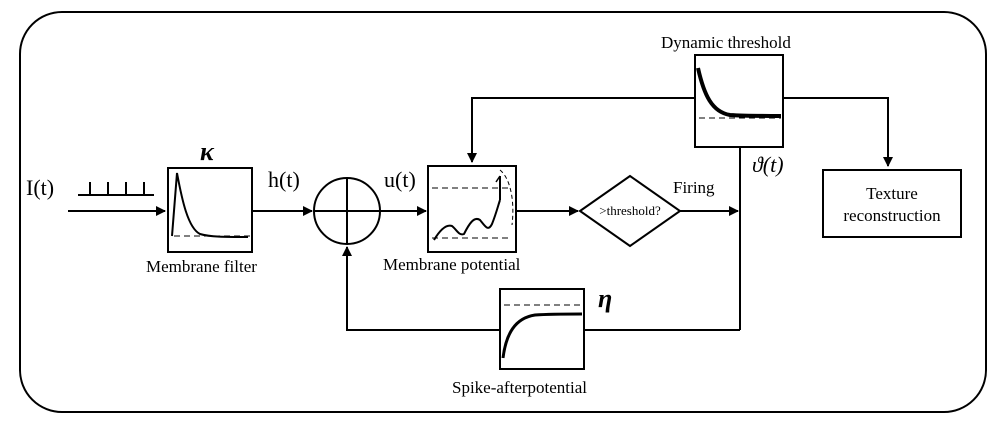 The image size is (1003, 431). I want to click on input-label: I(t), so click(40, 187).